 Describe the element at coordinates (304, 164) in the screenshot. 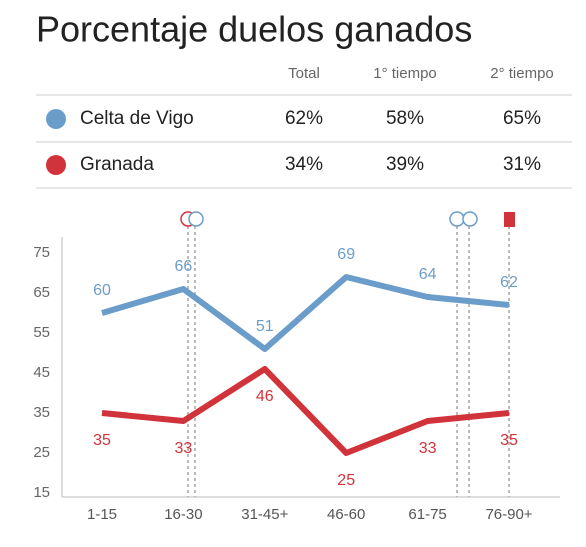

I see `row-cell: 34%` at that location.